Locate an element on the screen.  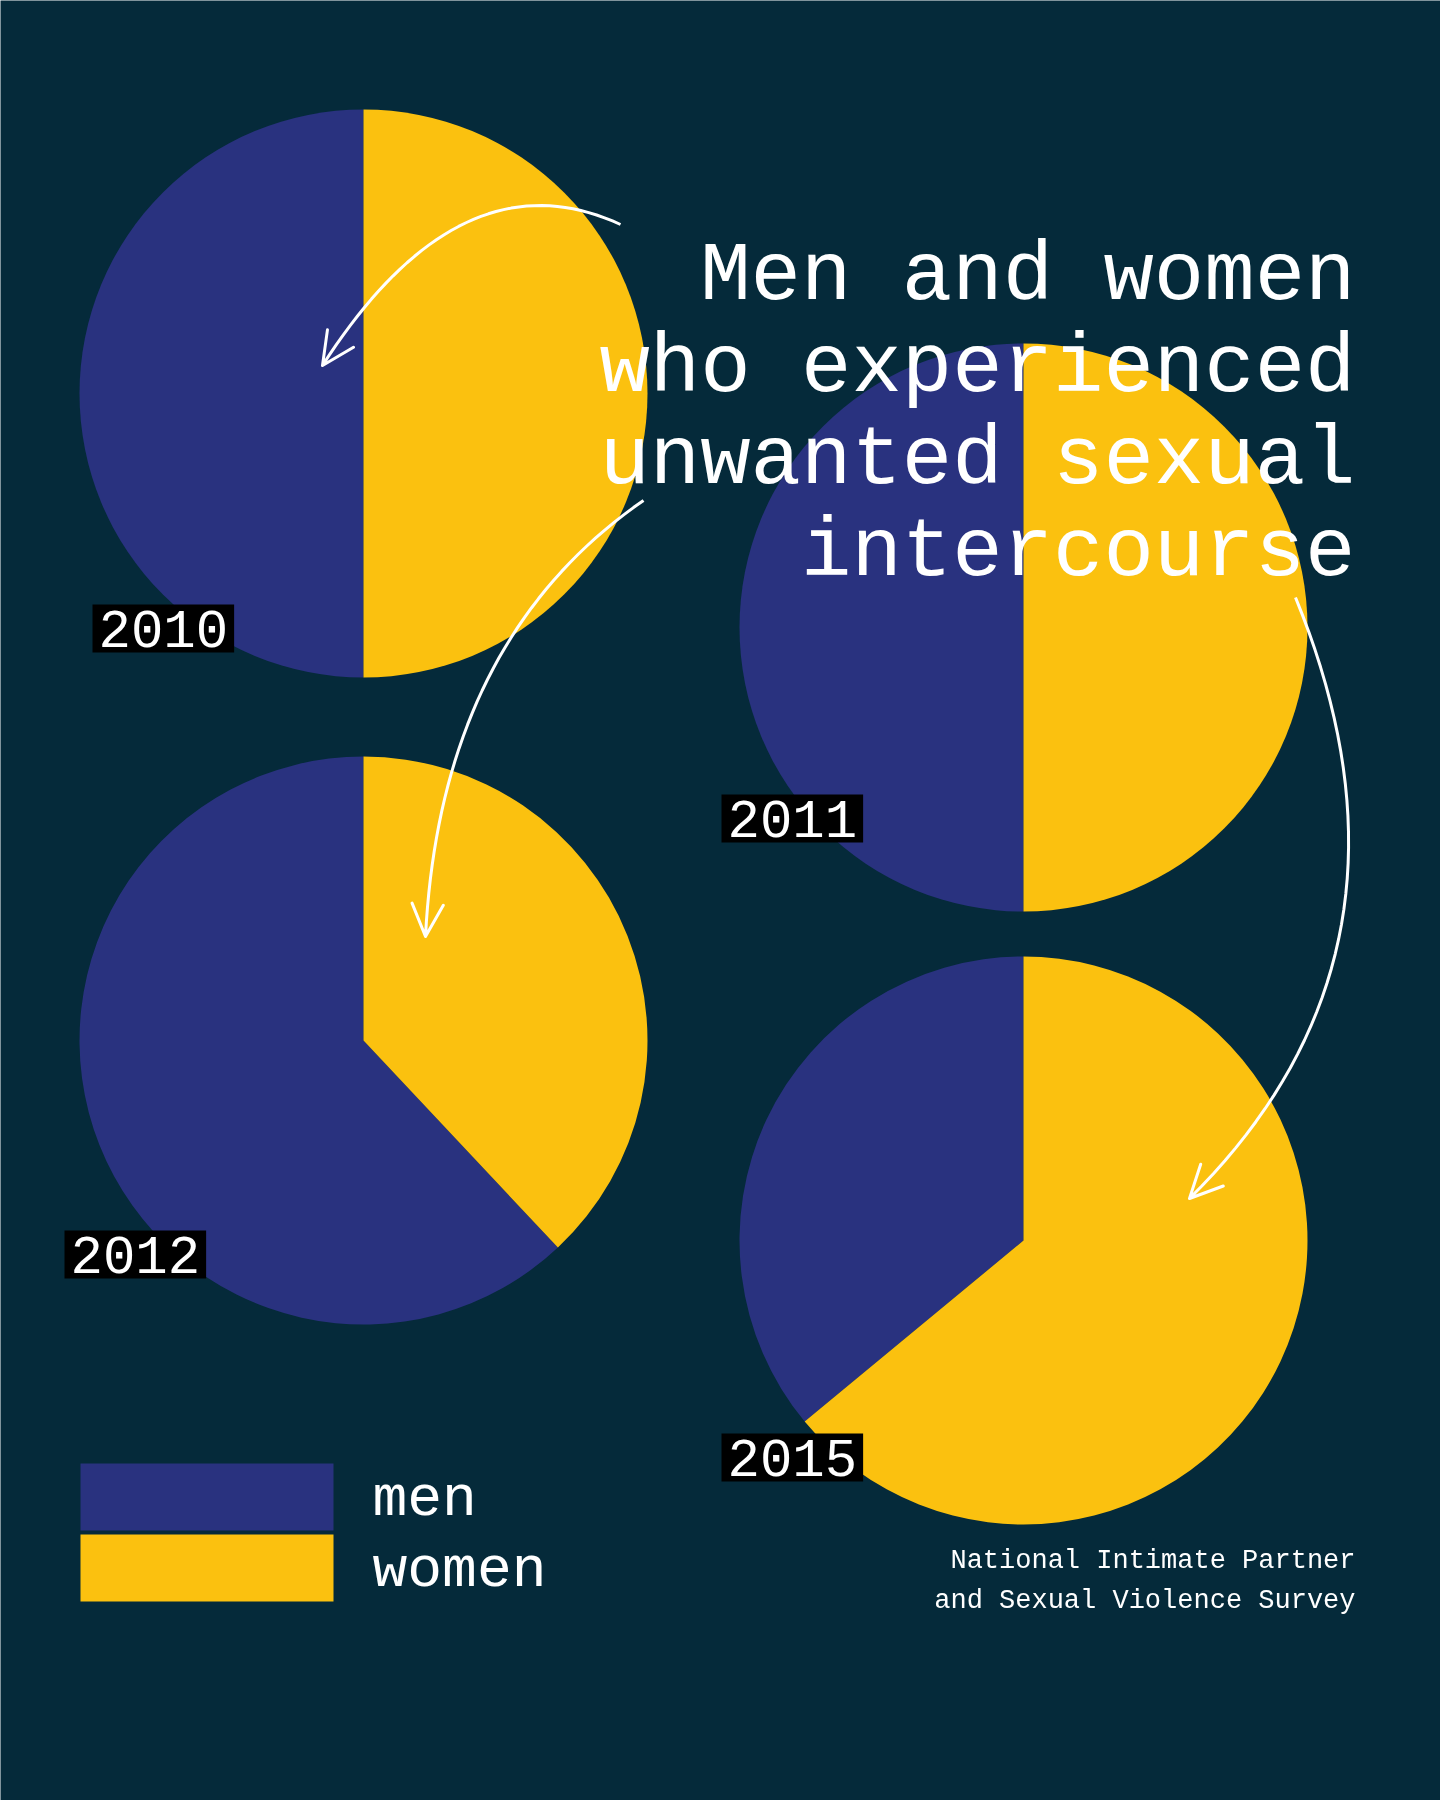
text: 2011 is located at coordinates (792, 822).